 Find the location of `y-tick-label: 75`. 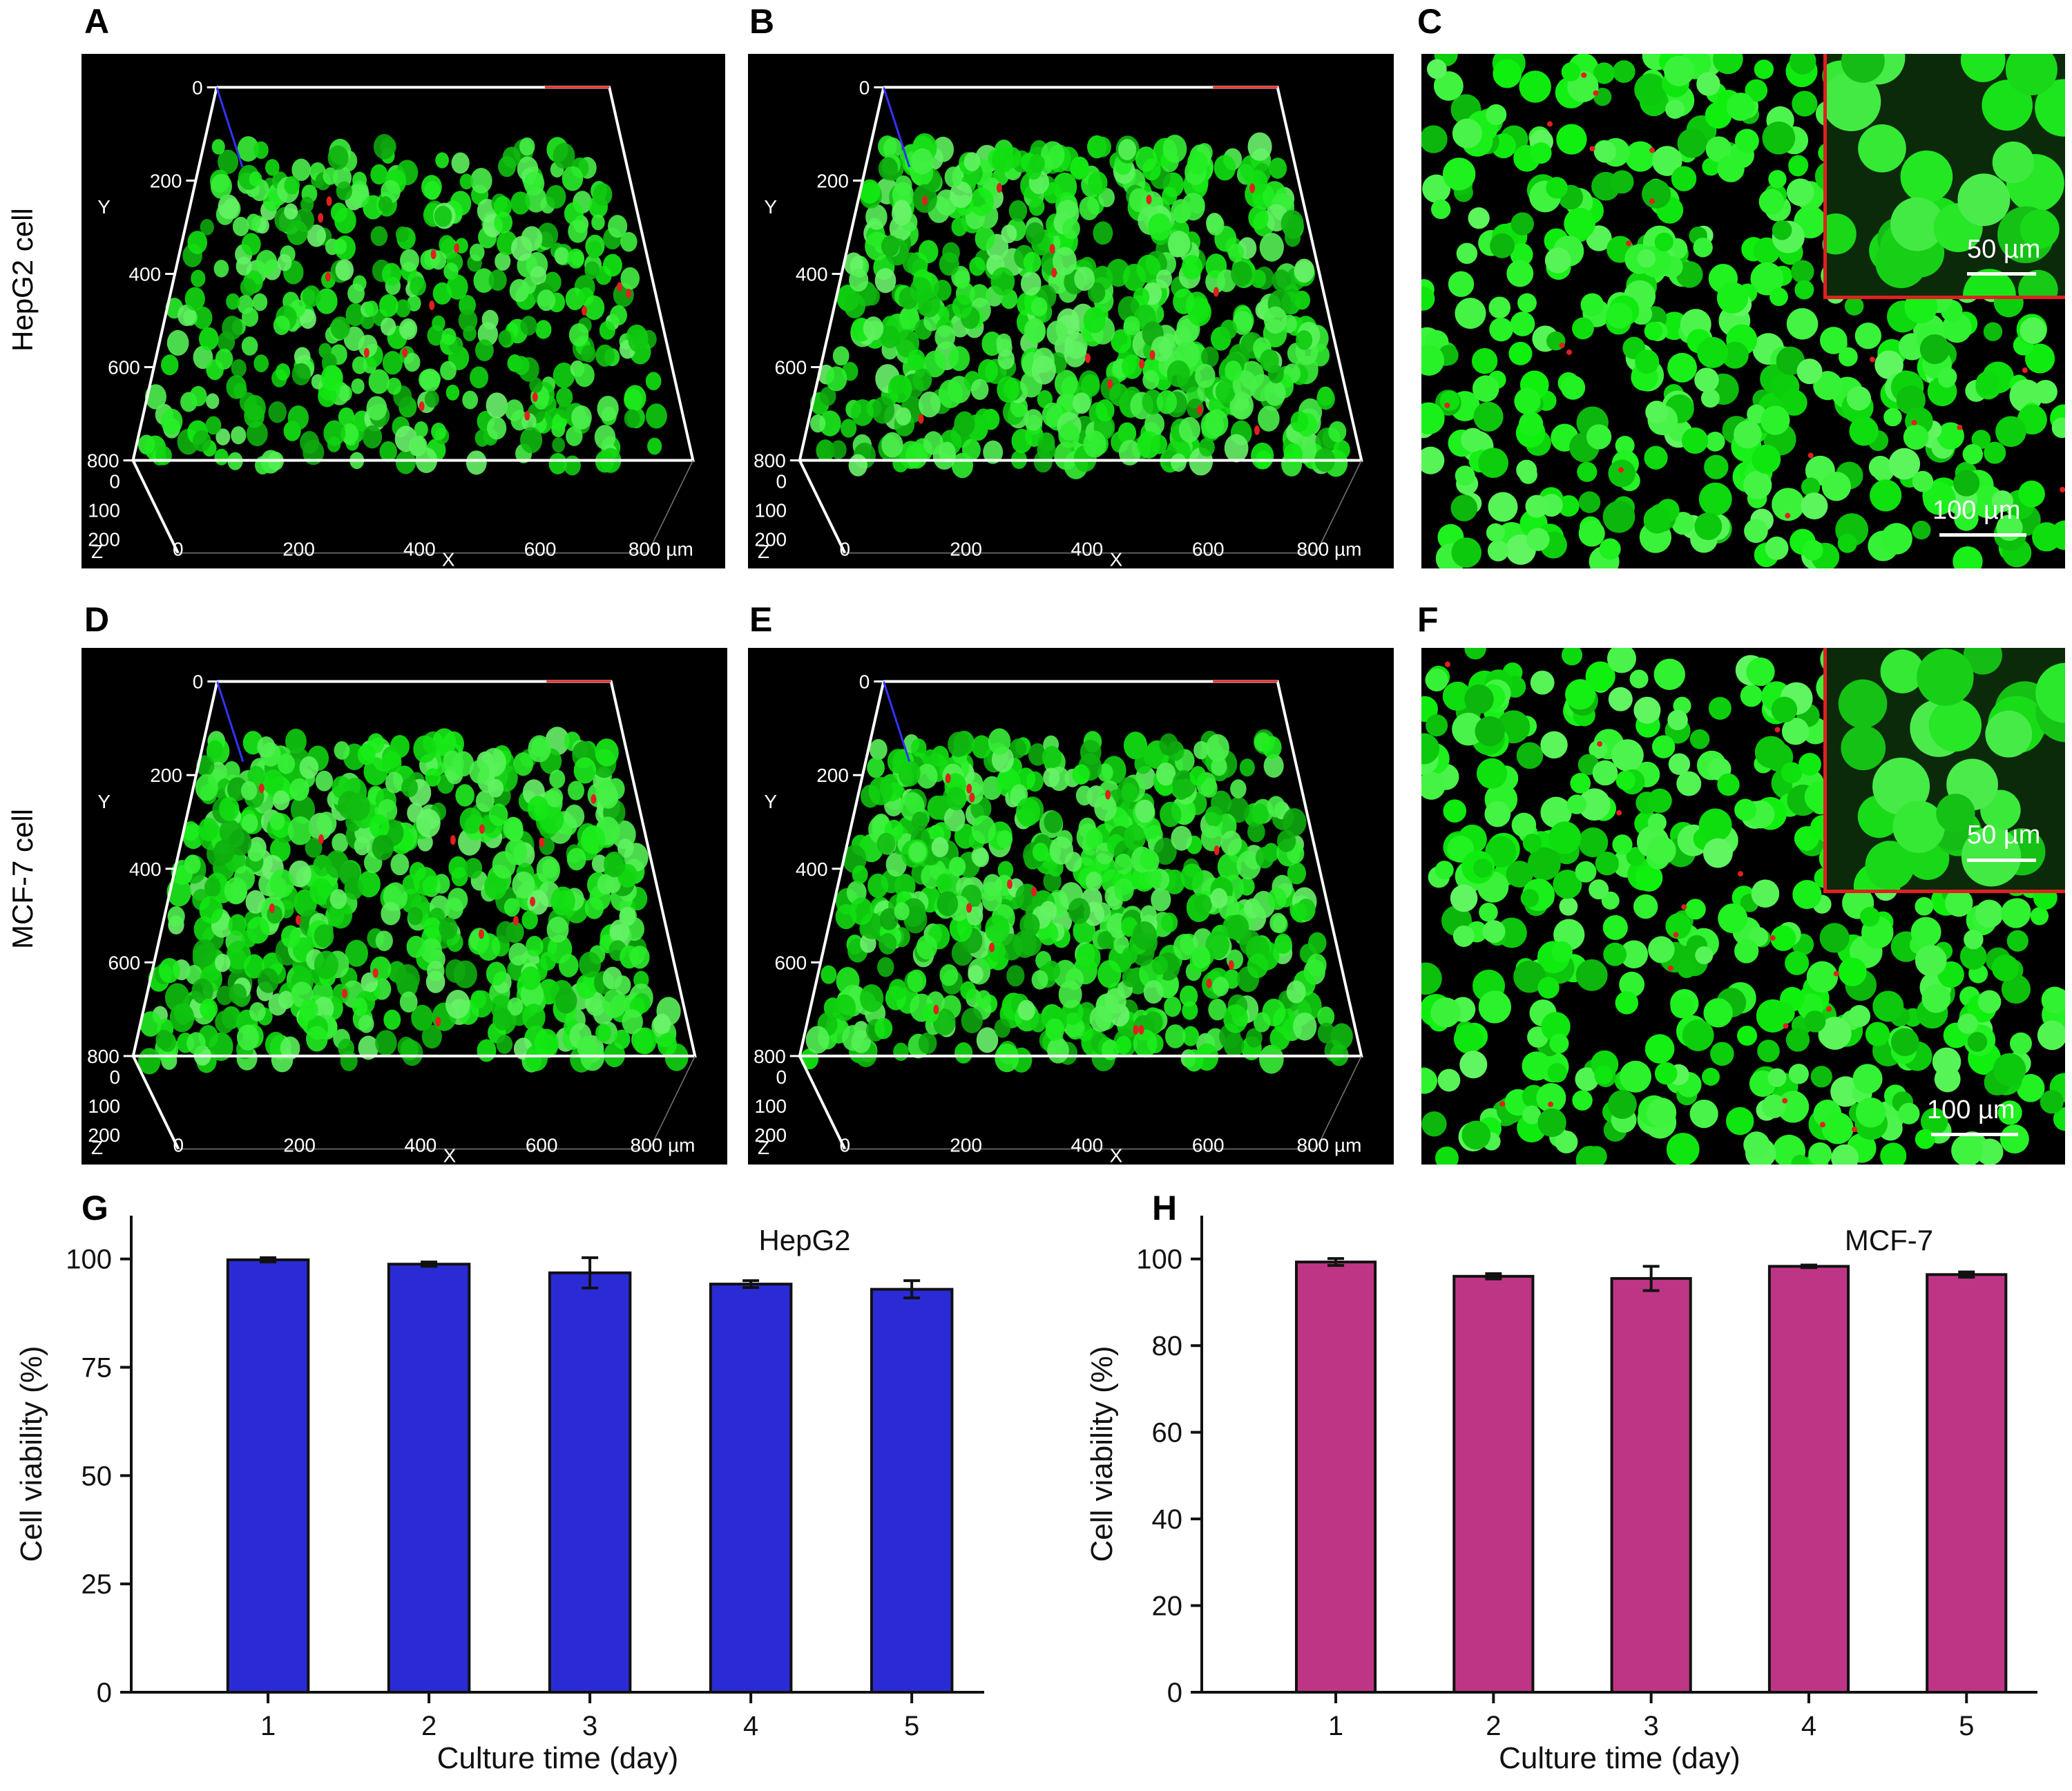

y-tick-label: 75 is located at coordinates (97, 1368).